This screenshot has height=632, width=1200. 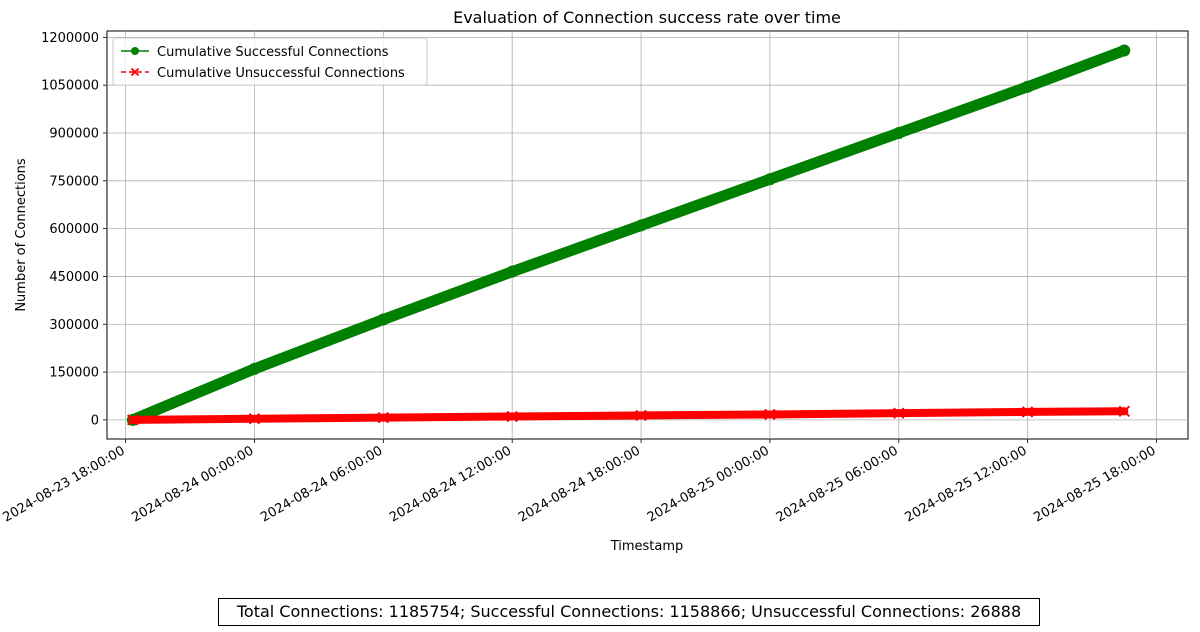 What do you see at coordinates (70, 38) in the screenshot?
I see `y-tick-label: 1200000` at bounding box center [70, 38].